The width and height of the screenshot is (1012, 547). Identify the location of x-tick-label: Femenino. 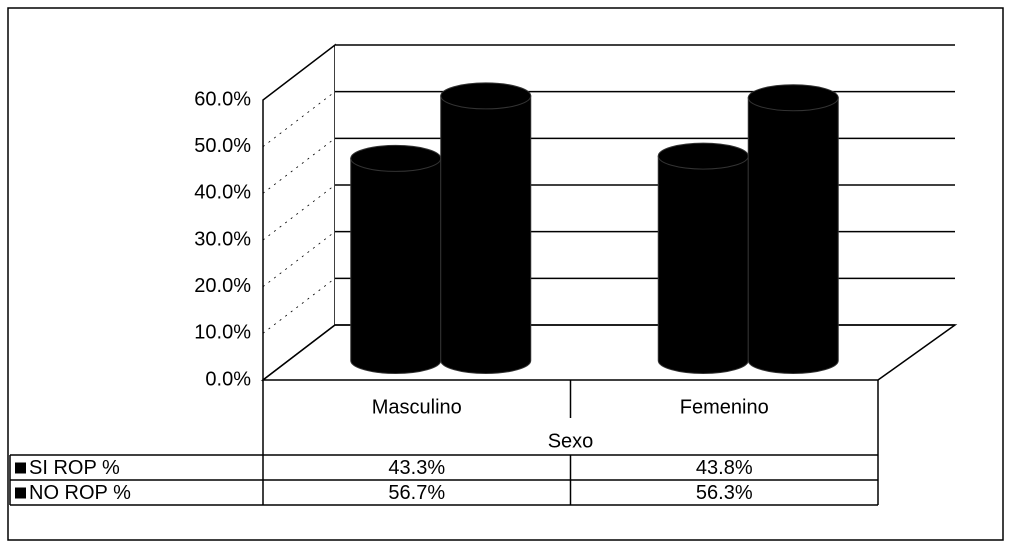
(724, 407).